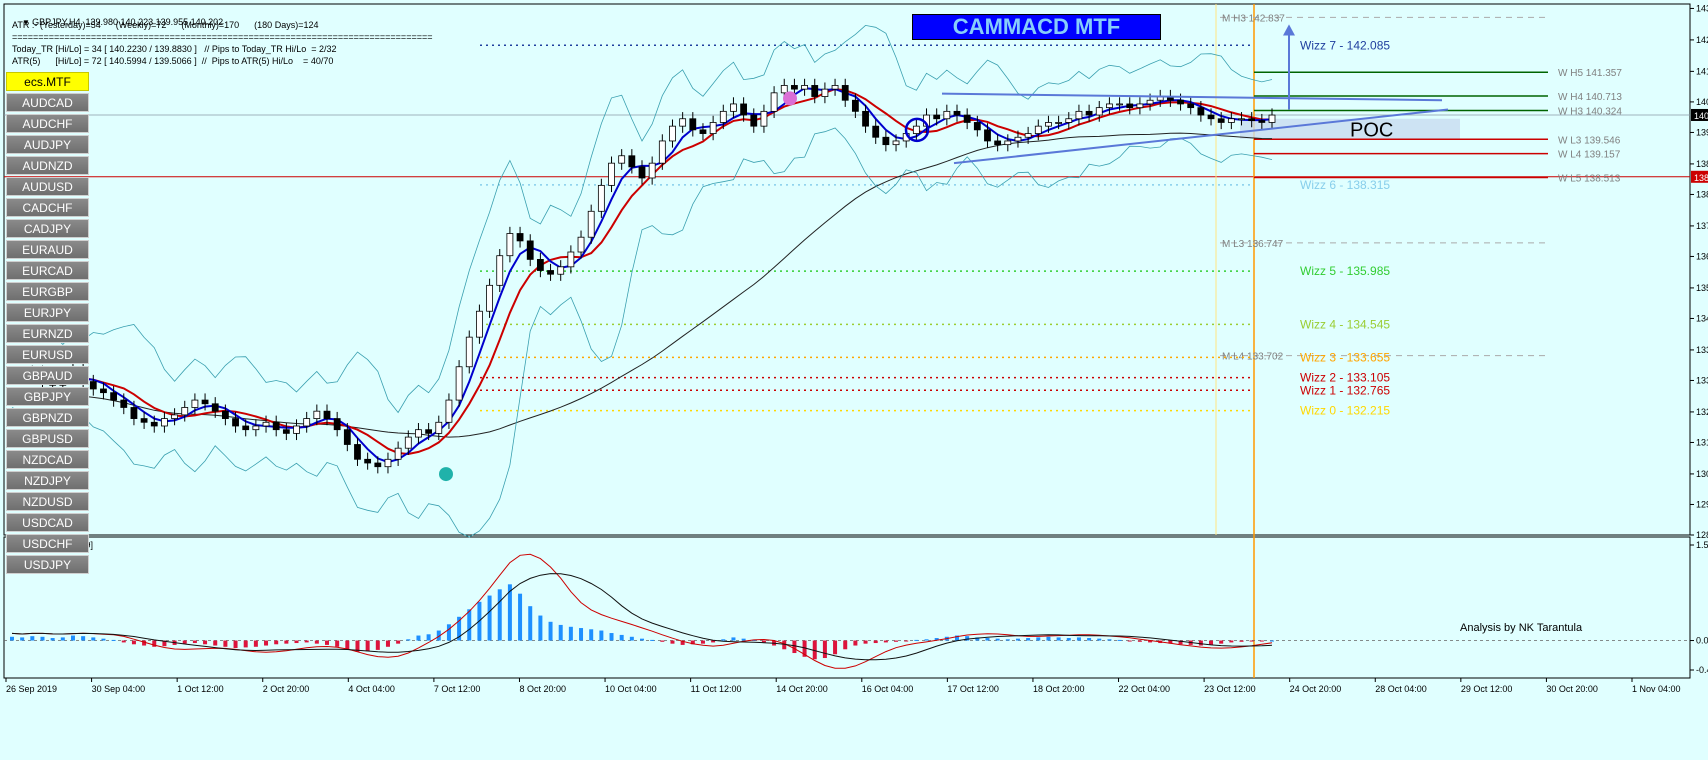 This screenshot has width=1708, height=760. I want to click on symbol-button-gbpjpy: GBPJPY, so click(47, 396).